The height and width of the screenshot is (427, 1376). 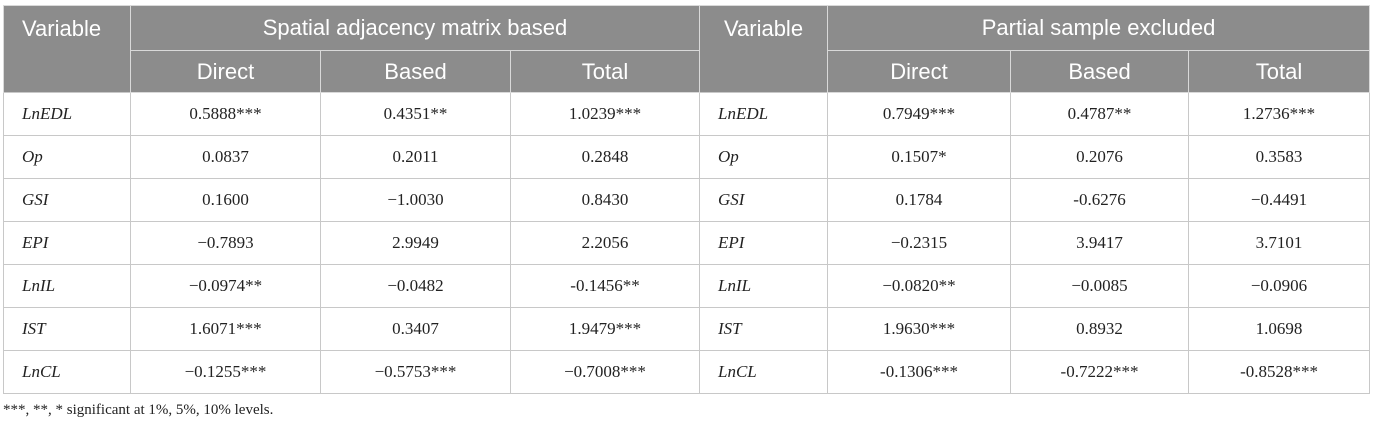 What do you see at coordinates (67, 372) in the screenshot?
I see `variable-cell-left: LnCL` at bounding box center [67, 372].